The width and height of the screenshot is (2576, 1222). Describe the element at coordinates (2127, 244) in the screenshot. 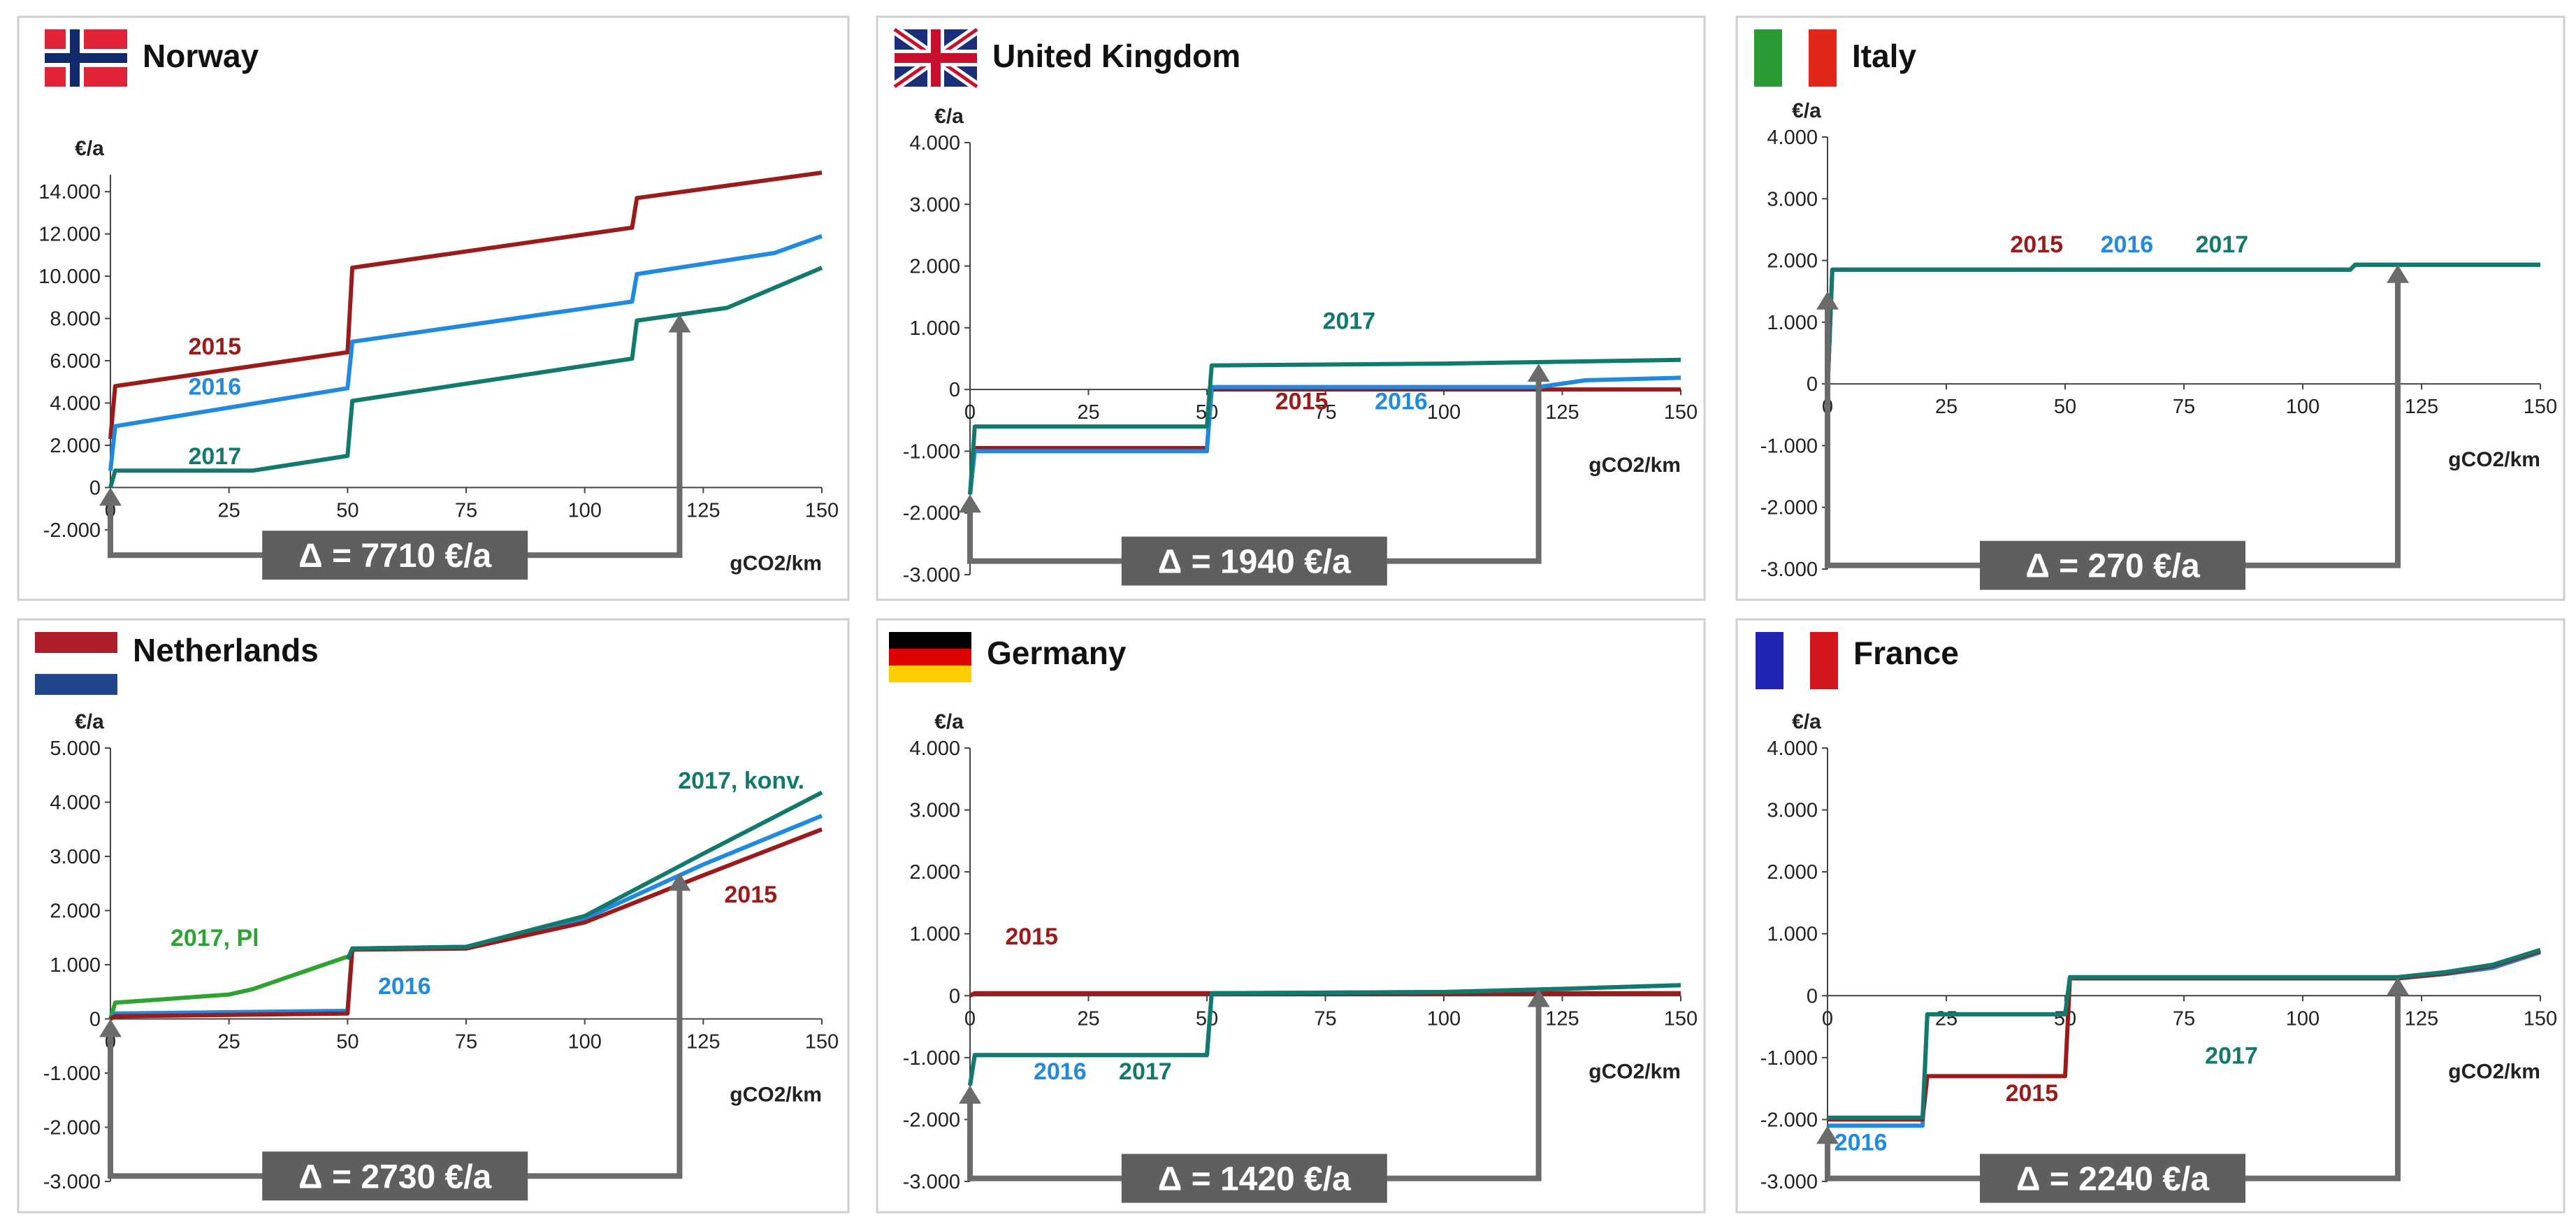

I see `italy-series-label: 2016` at that location.